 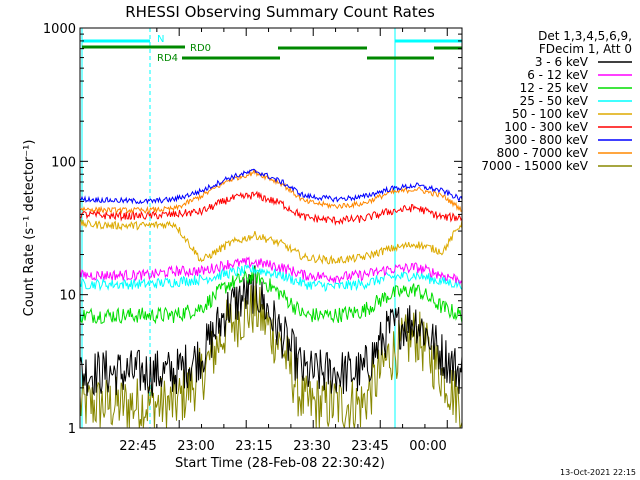 I want to click on annotation-n: N, so click(x=160, y=39).